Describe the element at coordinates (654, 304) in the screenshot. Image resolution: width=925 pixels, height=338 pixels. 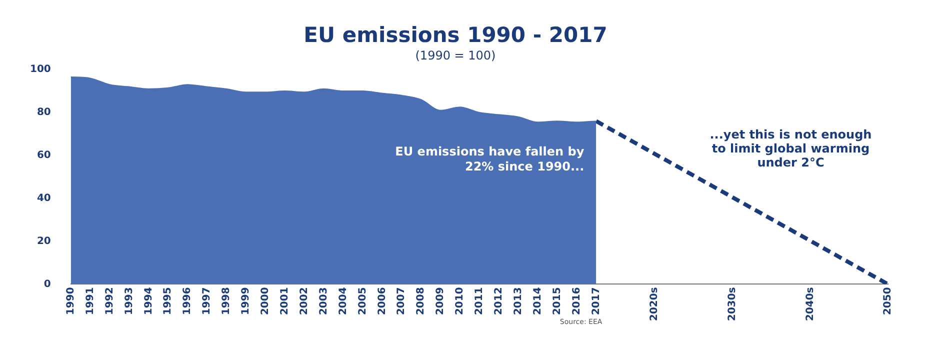
I see `x-tick-label: 2020s` at that location.